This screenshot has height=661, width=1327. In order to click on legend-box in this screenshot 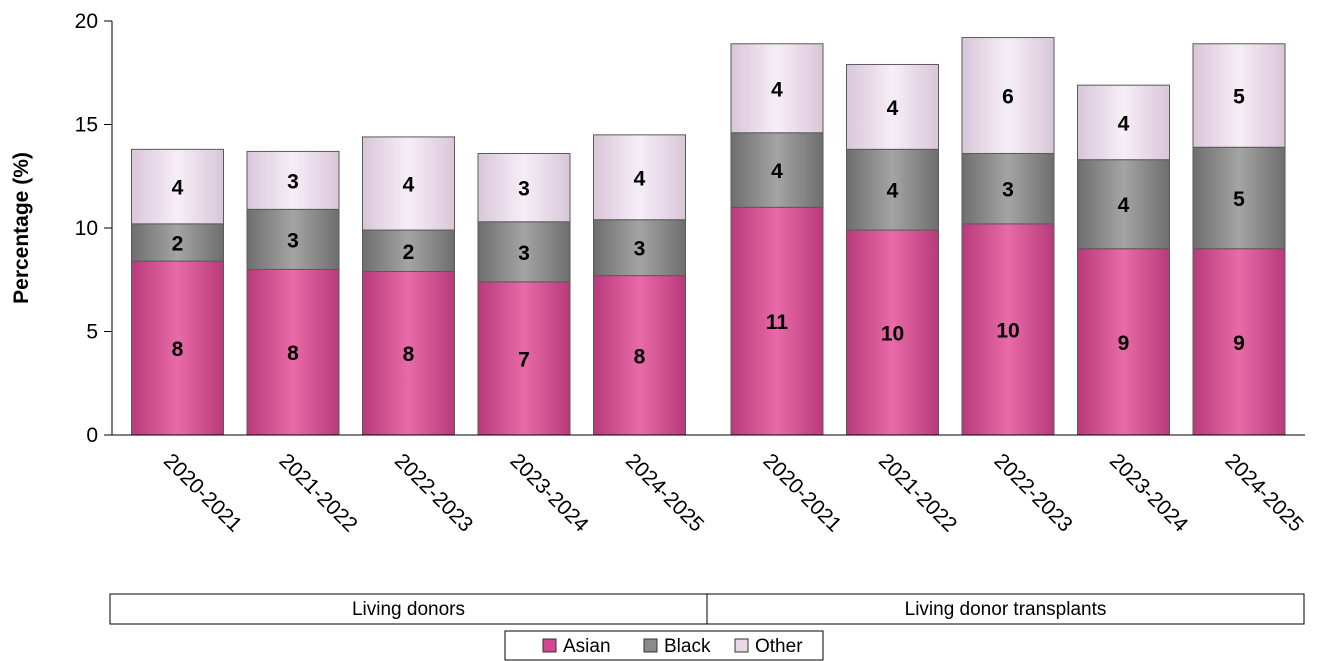, I will do `click(664, 645)`.